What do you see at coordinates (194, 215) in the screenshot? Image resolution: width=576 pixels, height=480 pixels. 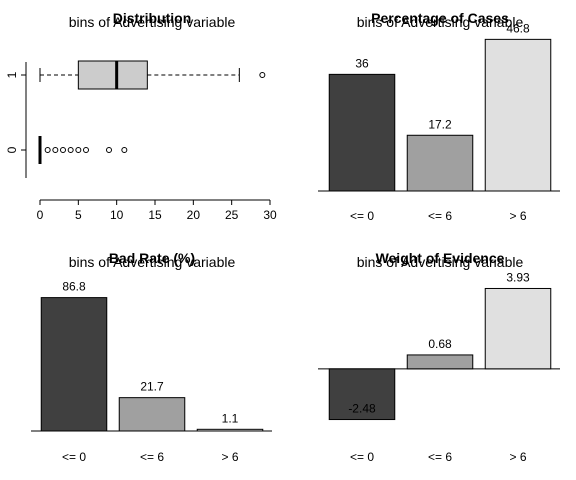 I see `x-tick-label: 20` at bounding box center [194, 215].